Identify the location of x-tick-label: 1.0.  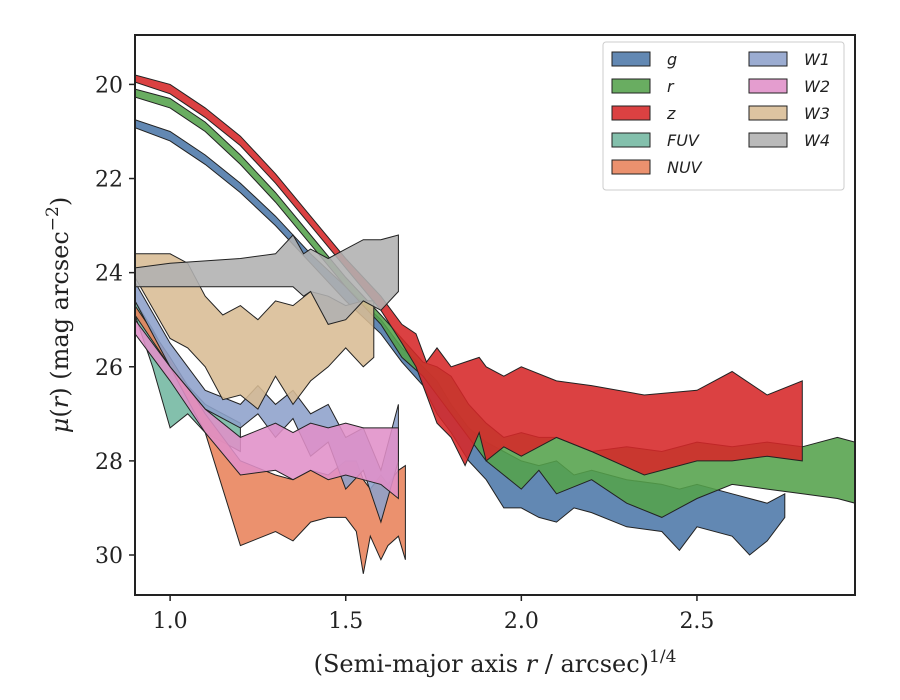
(170, 621).